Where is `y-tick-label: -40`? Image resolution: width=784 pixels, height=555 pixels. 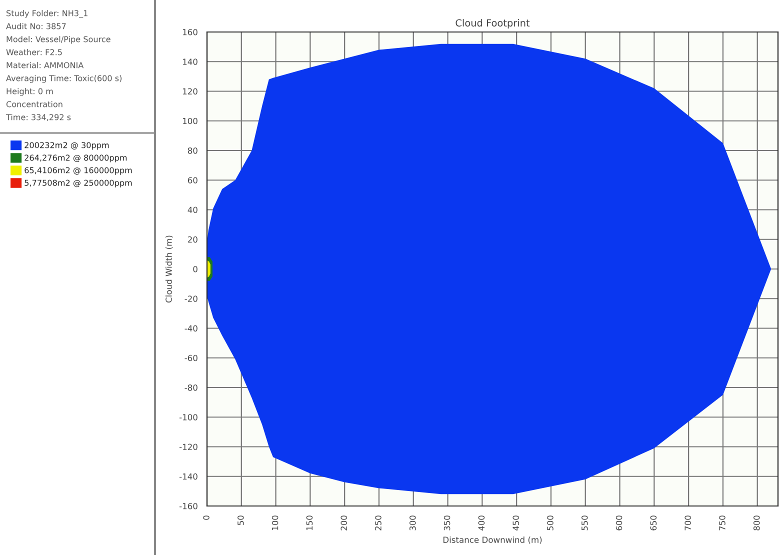
y-tick-label: -40 is located at coordinates (191, 328).